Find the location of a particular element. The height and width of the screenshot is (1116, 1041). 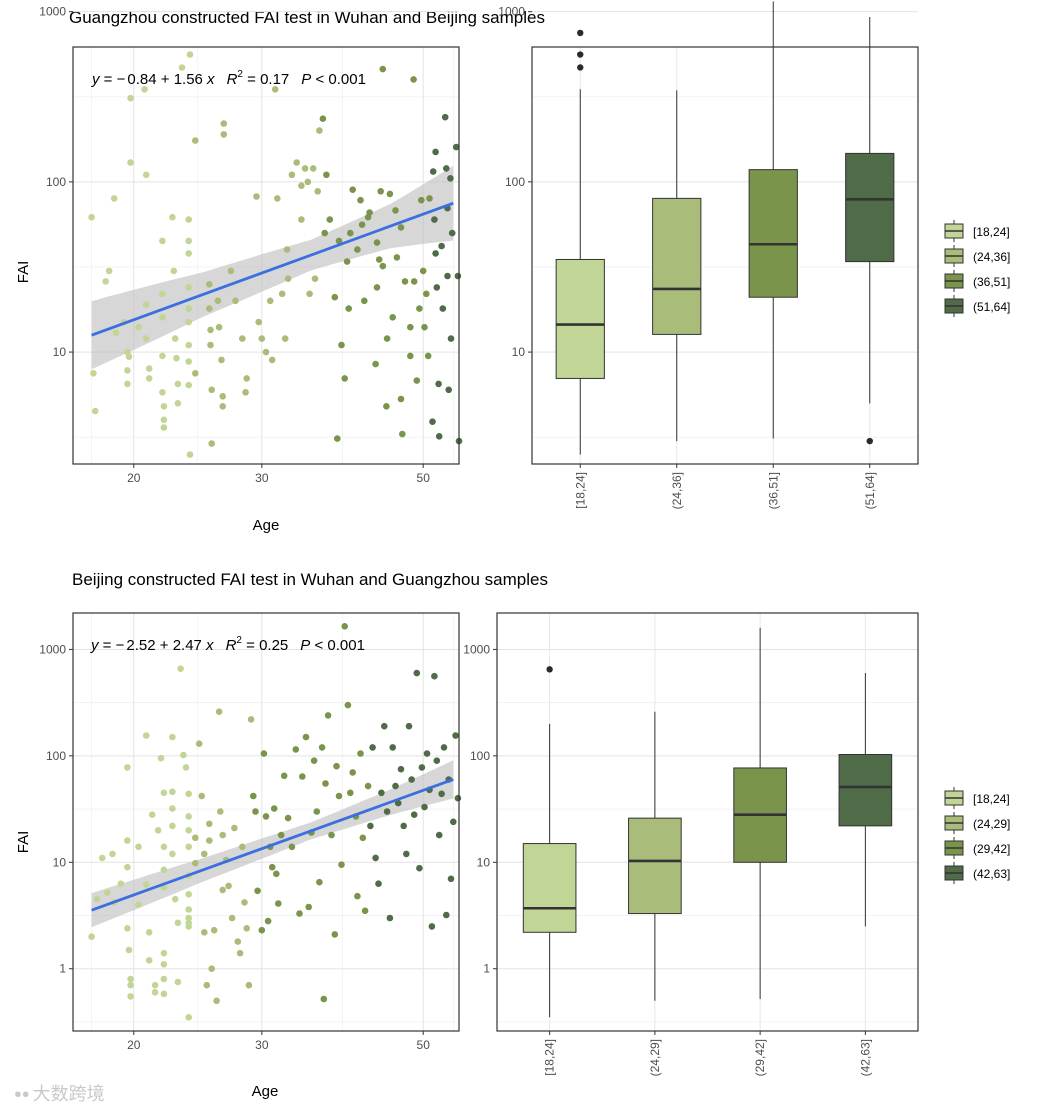

x-ticks: [18,24] (24,29] (29,42] (42,63] is located at coordinates (707, 1053).